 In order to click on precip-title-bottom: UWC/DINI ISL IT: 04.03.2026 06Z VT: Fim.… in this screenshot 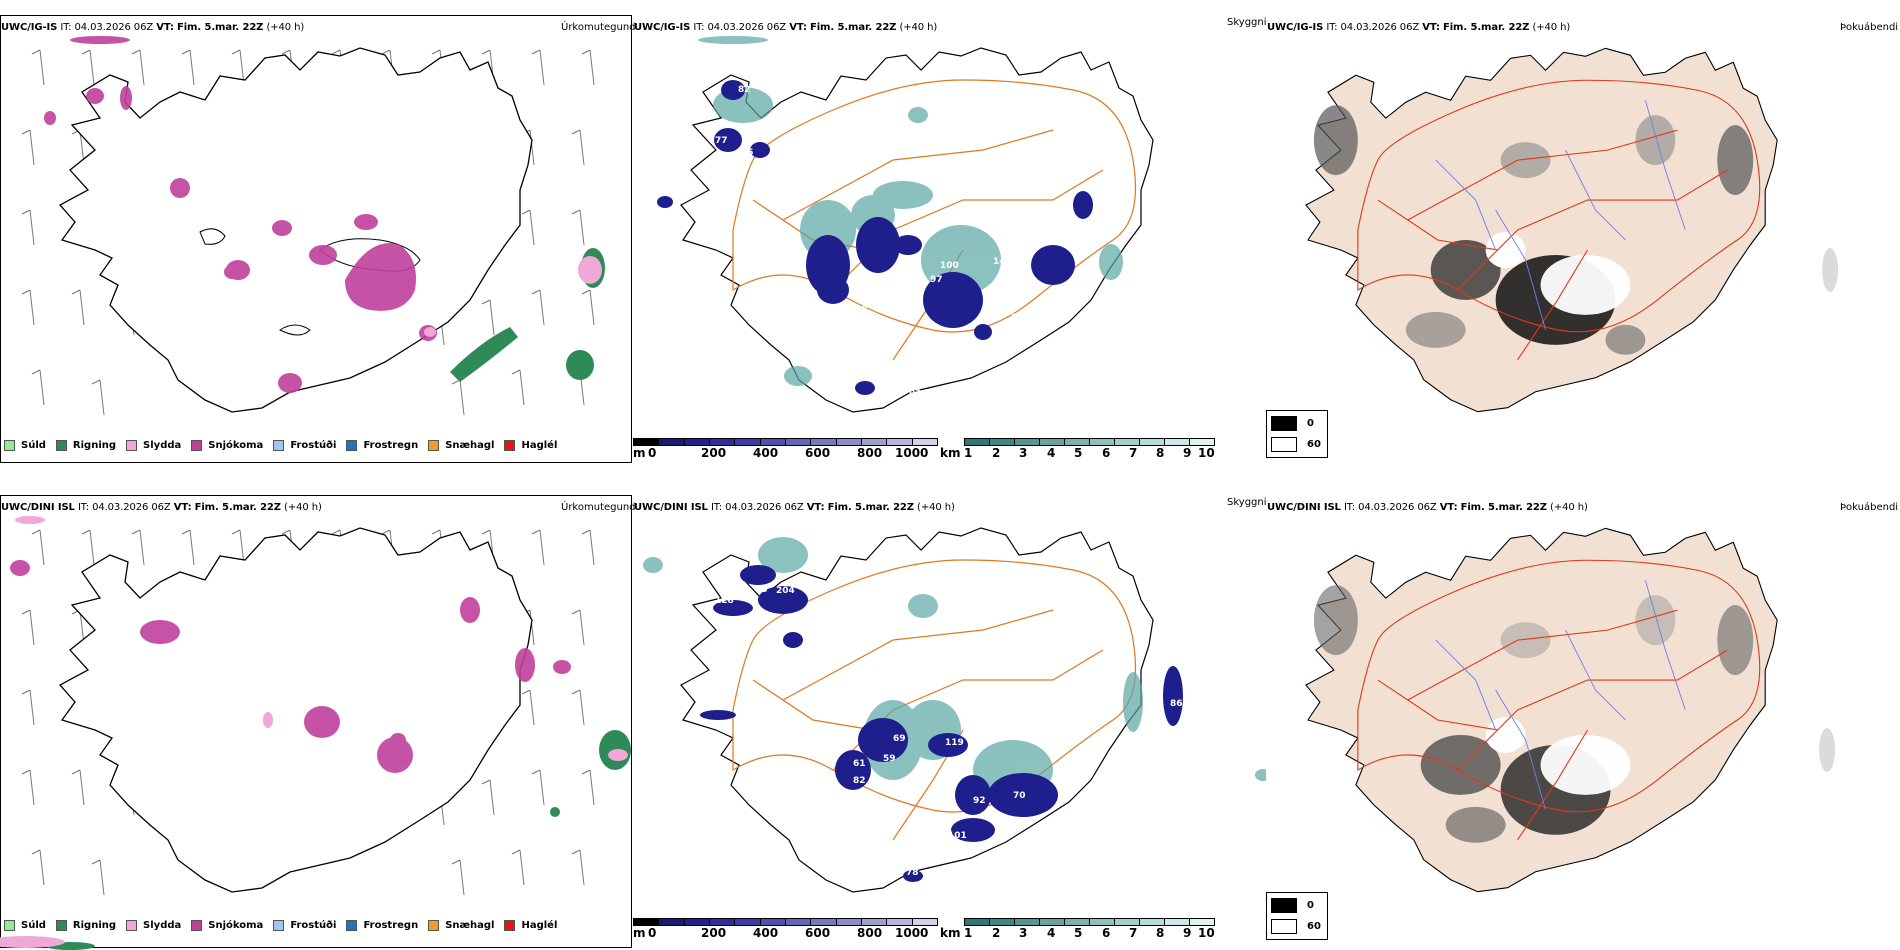, I will do `click(161, 507)`.